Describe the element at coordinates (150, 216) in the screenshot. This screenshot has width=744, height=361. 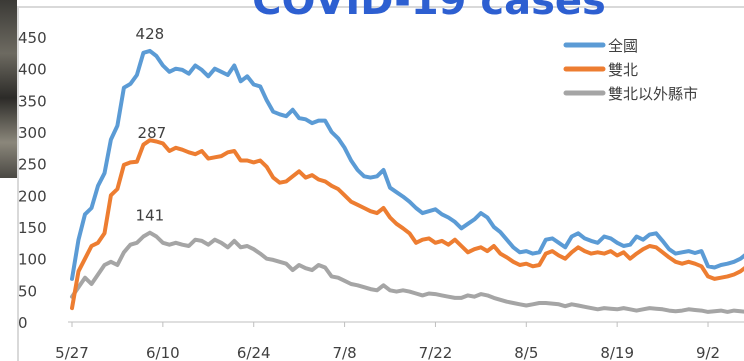
I see `data-label: 141` at that location.